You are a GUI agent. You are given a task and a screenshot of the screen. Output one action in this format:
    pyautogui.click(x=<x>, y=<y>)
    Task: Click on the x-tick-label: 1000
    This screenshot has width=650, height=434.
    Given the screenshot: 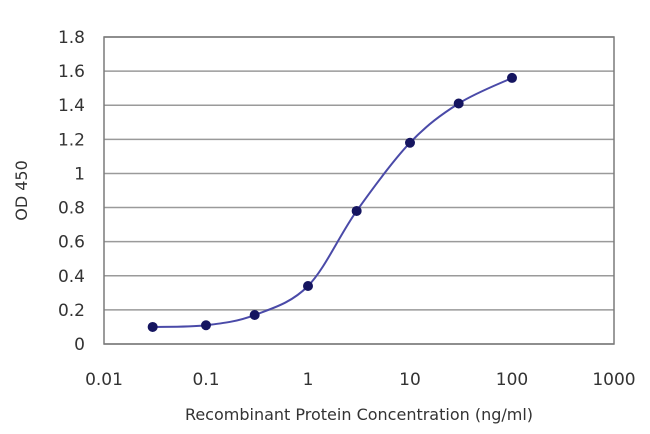 What is the action you would take?
    pyautogui.click(x=613, y=380)
    